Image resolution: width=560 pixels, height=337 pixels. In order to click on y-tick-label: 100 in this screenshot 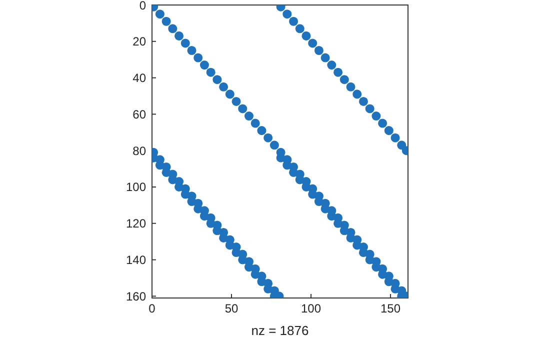, I will do `click(136, 187)`.